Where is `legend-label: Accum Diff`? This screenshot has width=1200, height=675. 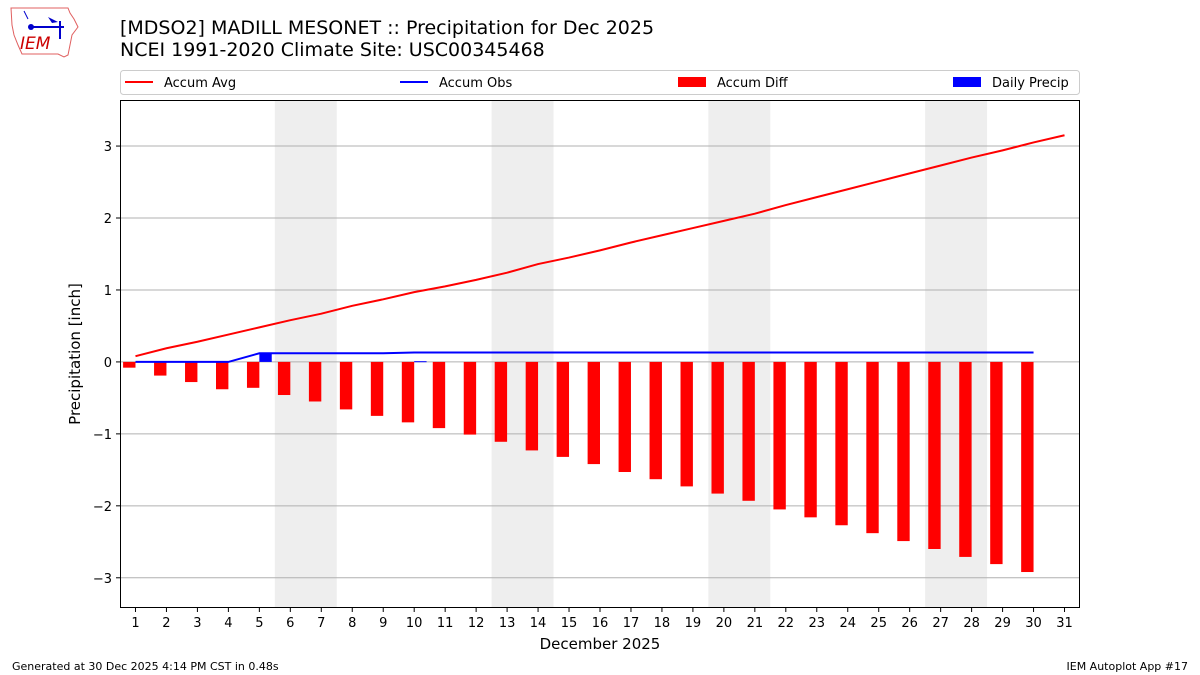
legend-label: Accum Diff is located at coordinates (753, 83).